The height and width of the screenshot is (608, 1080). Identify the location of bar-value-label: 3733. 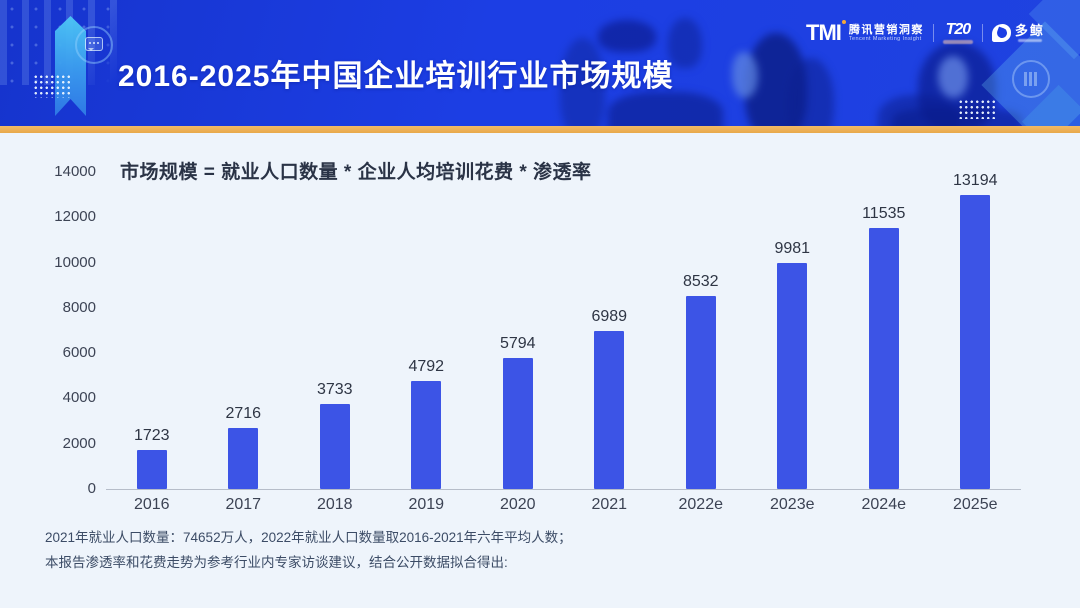
(334, 390).